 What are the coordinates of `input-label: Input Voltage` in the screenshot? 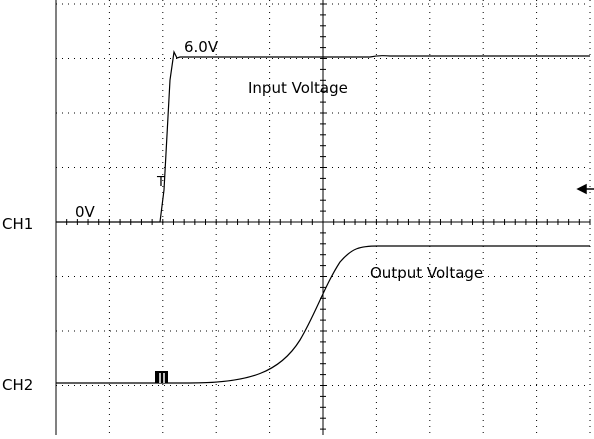 It's located at (298, 88).